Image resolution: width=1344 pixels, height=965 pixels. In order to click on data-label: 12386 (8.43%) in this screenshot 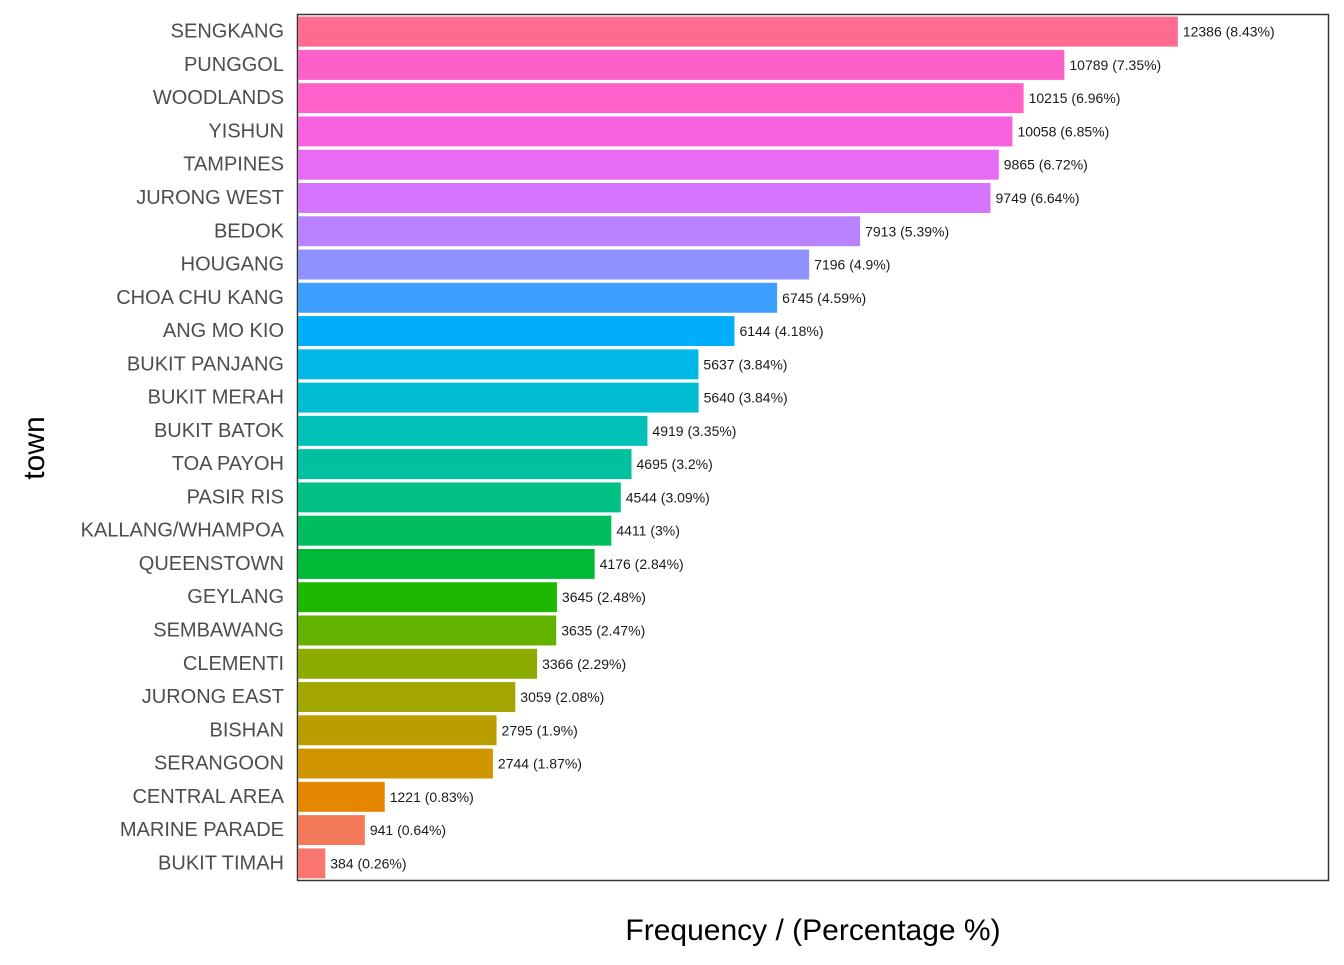, I will do `click(1229, 32)`.